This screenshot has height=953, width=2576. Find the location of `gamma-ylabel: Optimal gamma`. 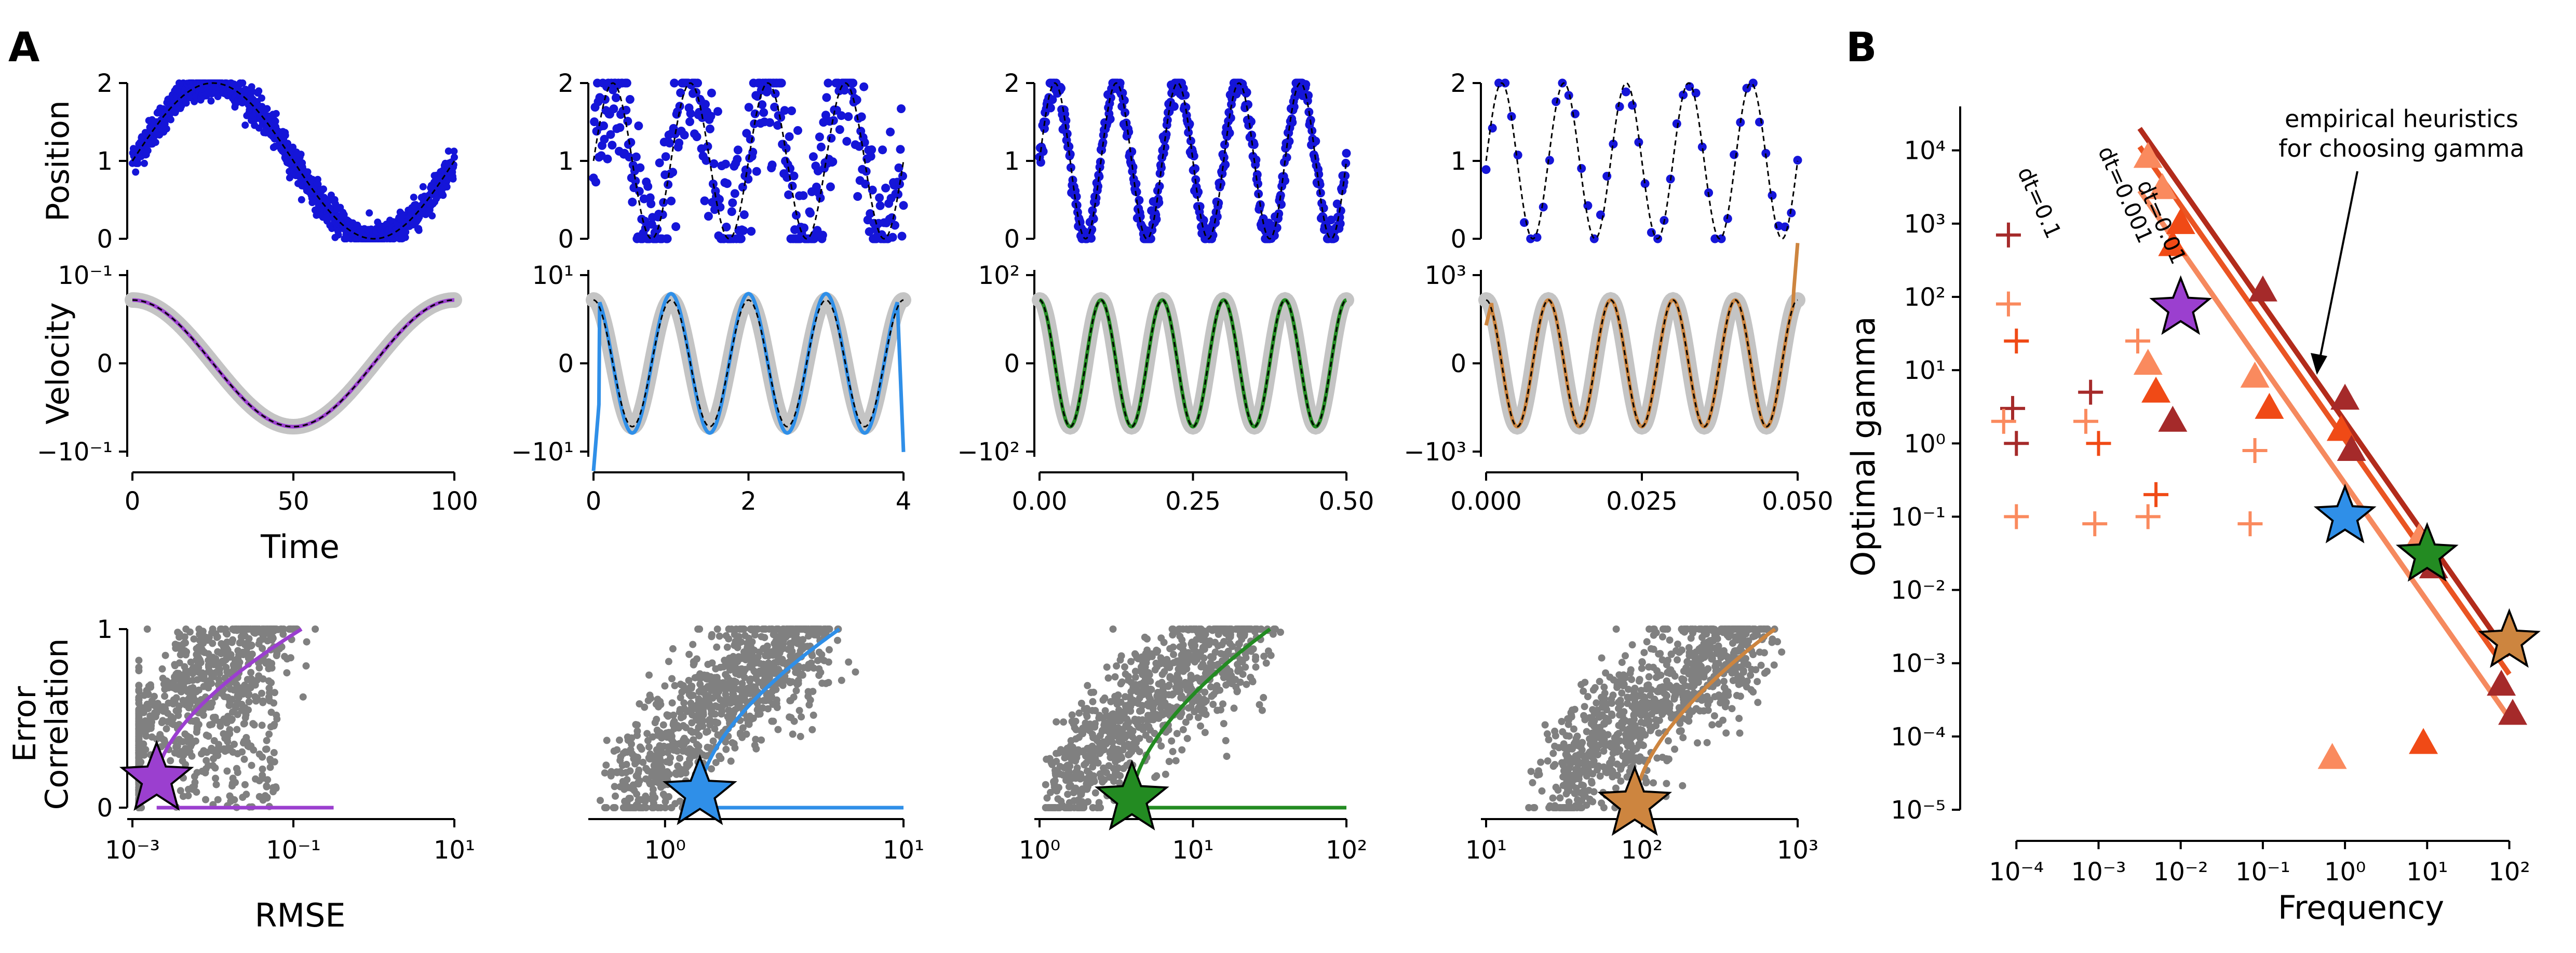

gamma-ylabel: Optimal gamma is located at coordinates (1863, 446).